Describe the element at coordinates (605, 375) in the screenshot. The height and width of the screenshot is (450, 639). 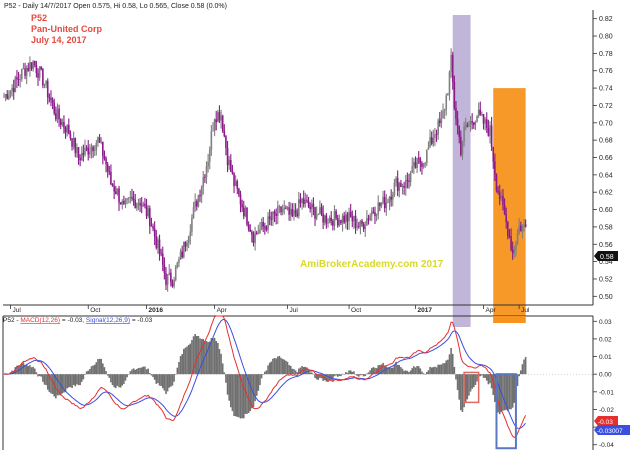
I see `macd-y-tick-label: 0.00` at that location.